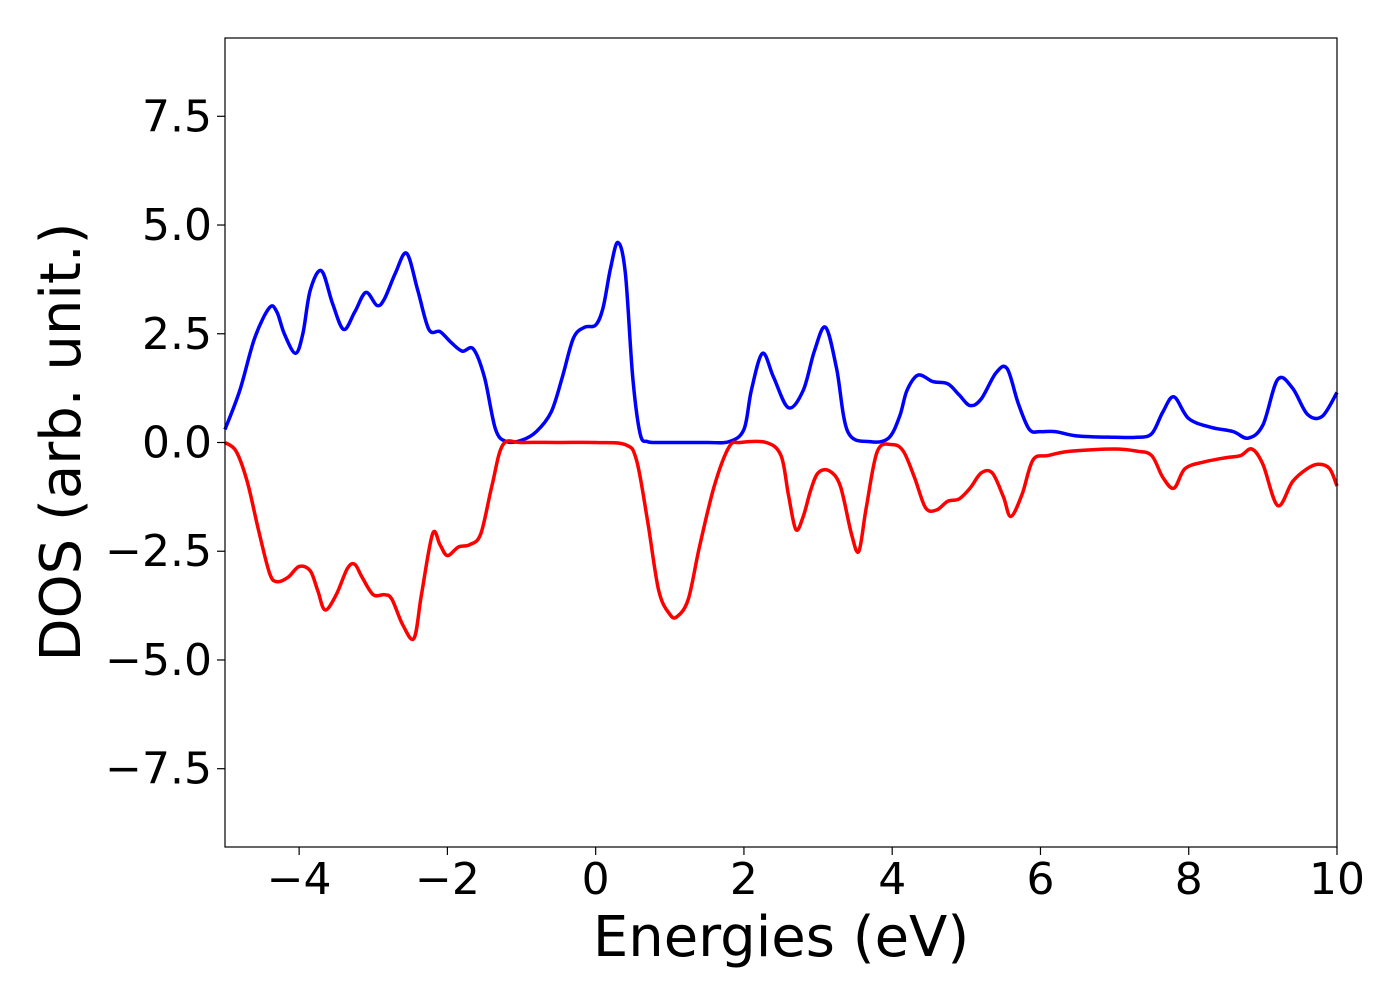 The height and width of the screenshot is (1000, 1400). I want to click on x-tick-label: 4, so click(892, 879).